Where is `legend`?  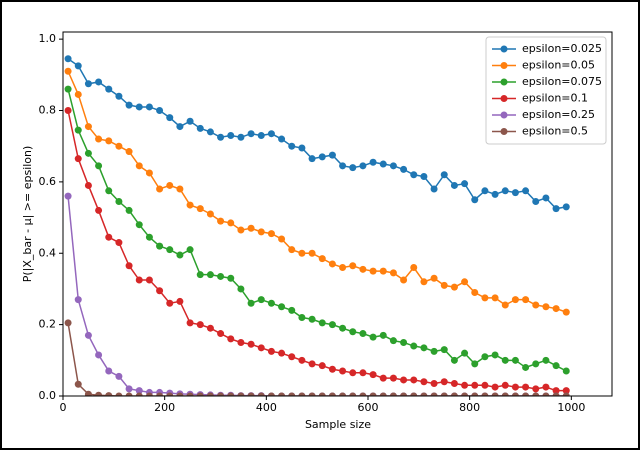 legend is located at coordinates (546, 90).